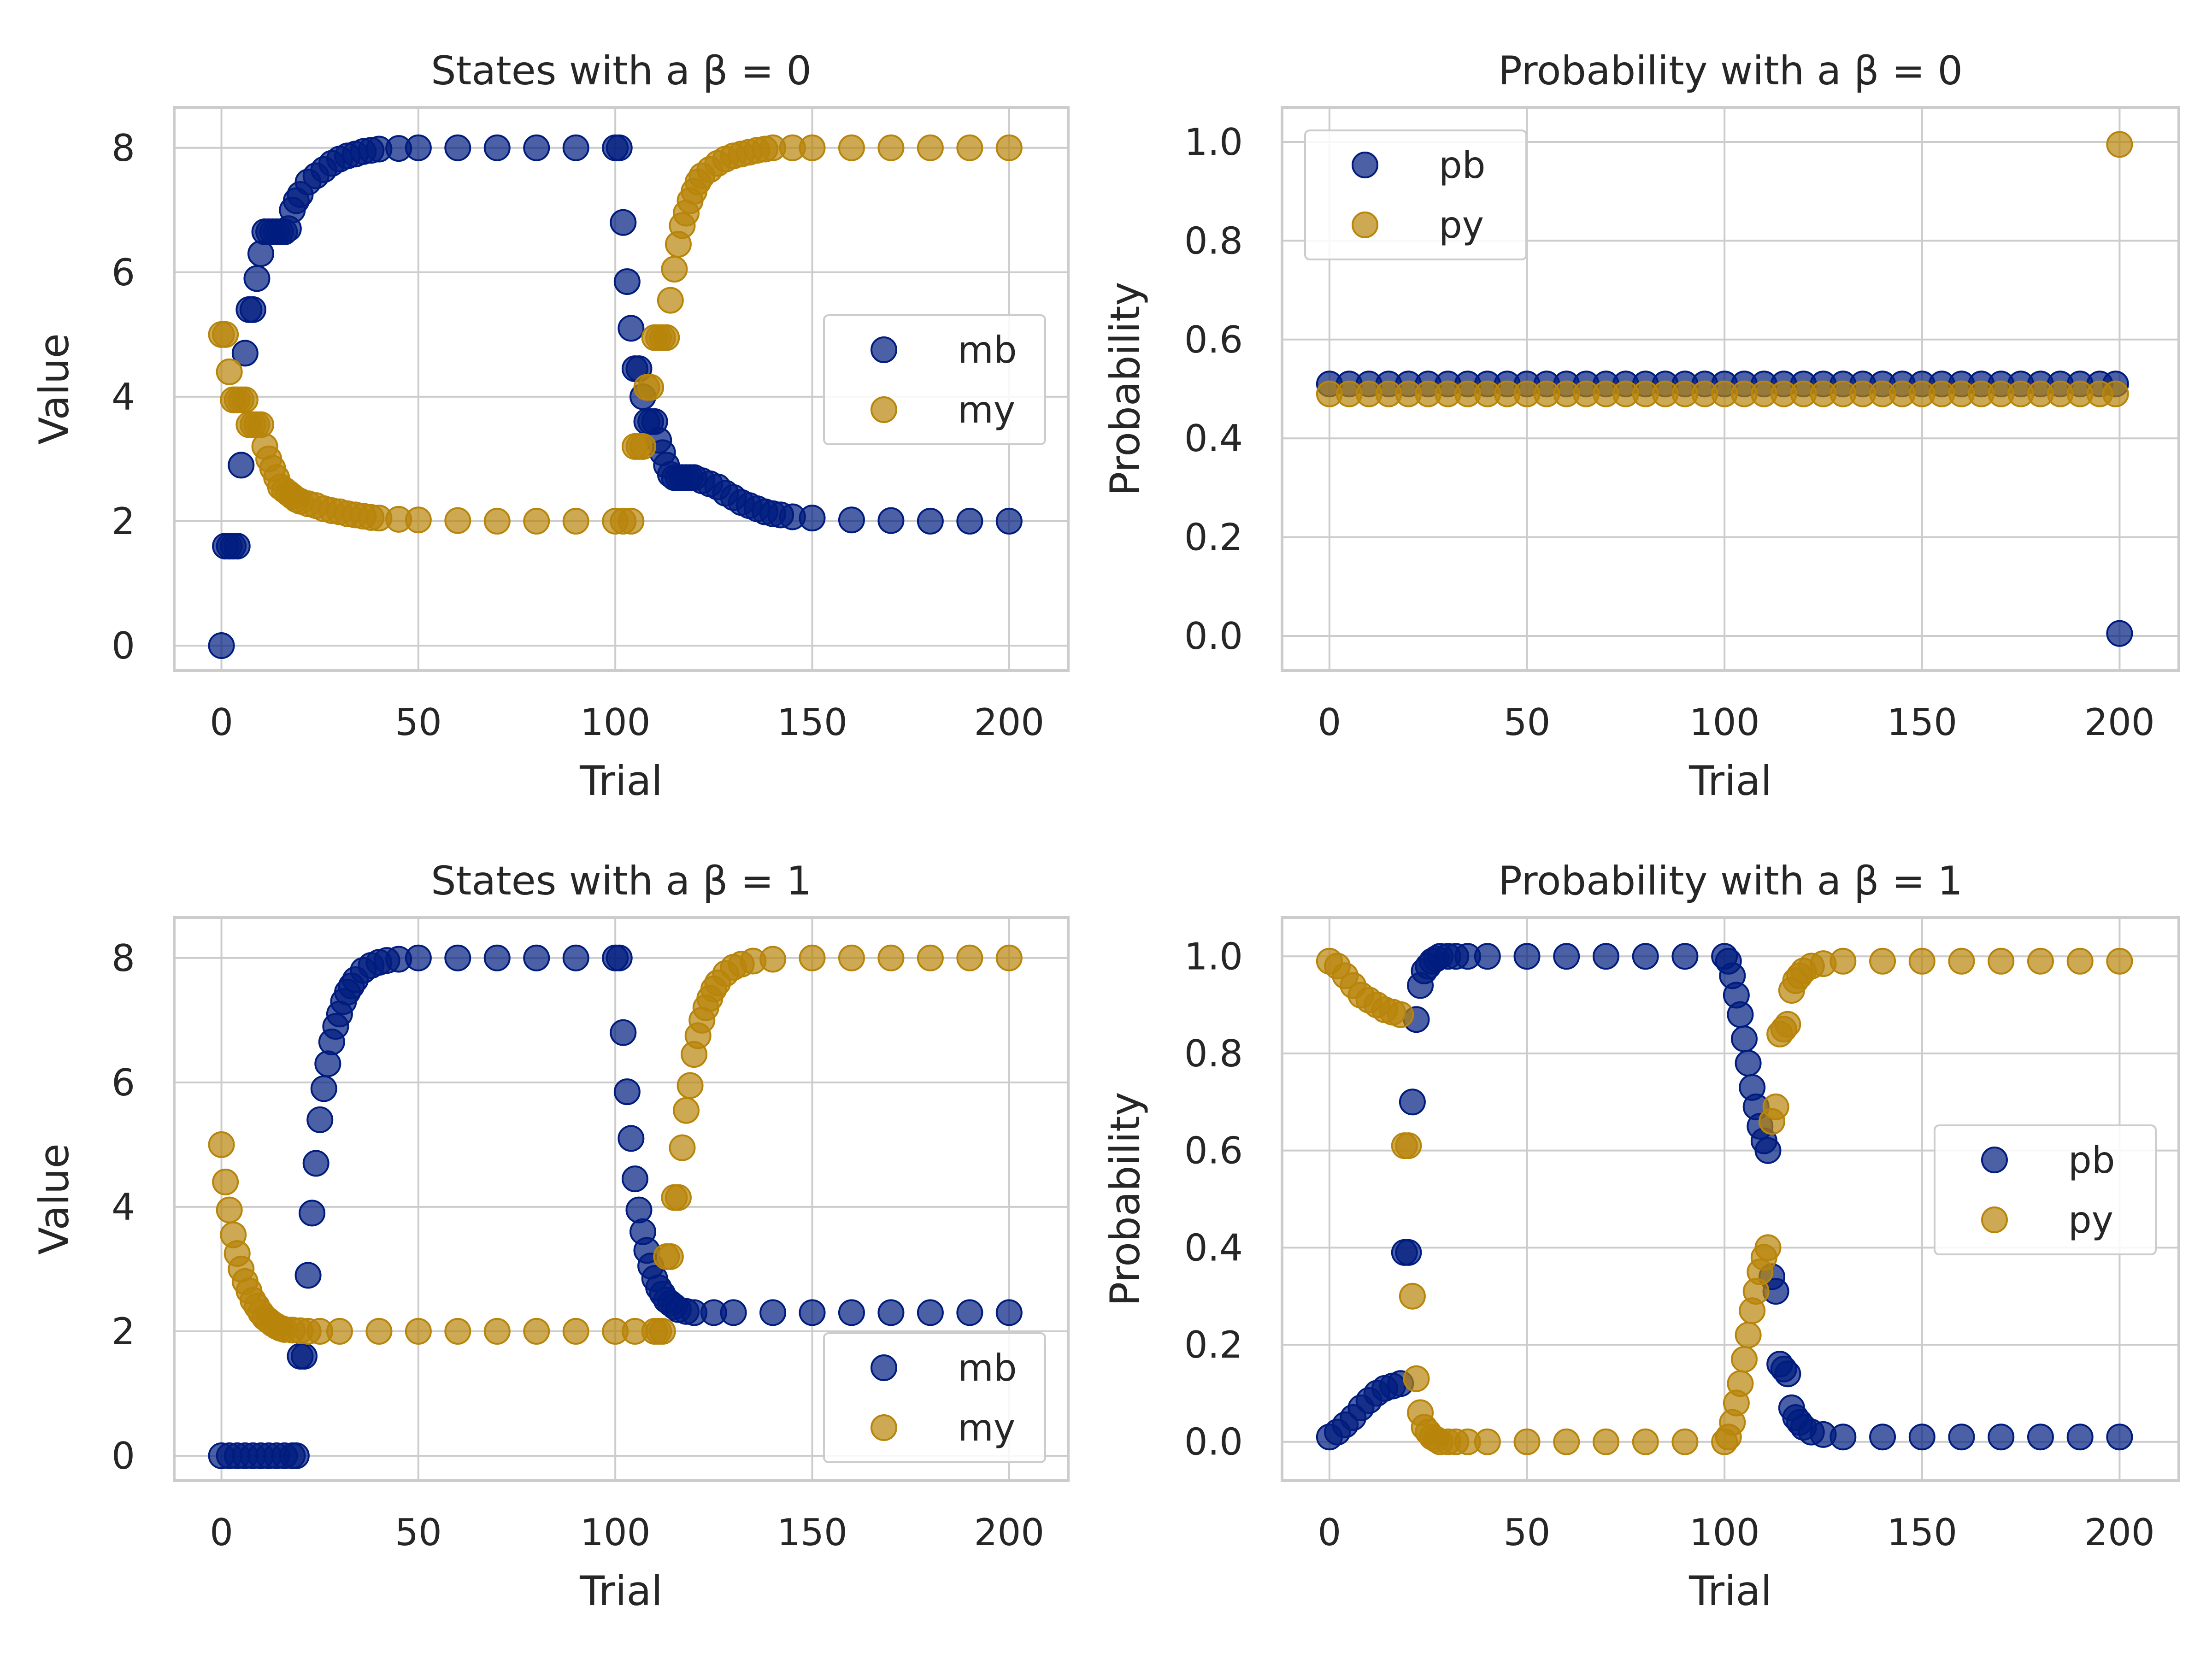 This screenshot has height=1659, width=2212. I want to click on series-py, so click(1724, 269).